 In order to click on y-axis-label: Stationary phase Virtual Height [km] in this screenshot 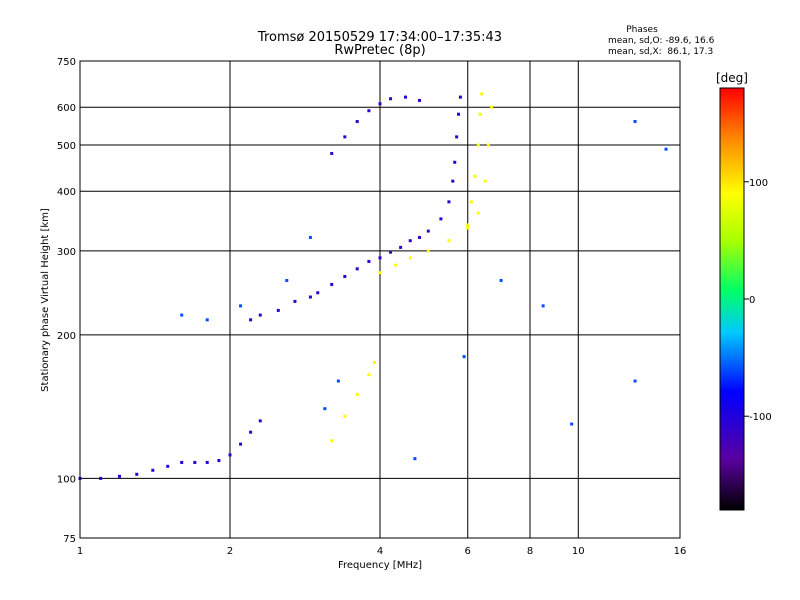, I will do `click(45, 300)`.